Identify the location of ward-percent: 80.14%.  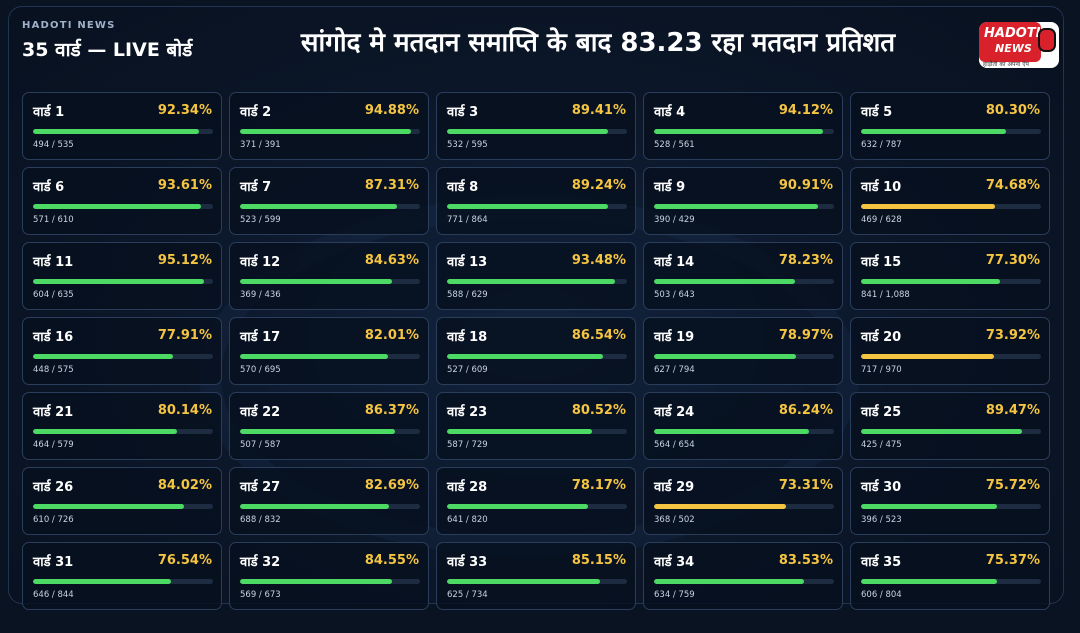
(184, 410).